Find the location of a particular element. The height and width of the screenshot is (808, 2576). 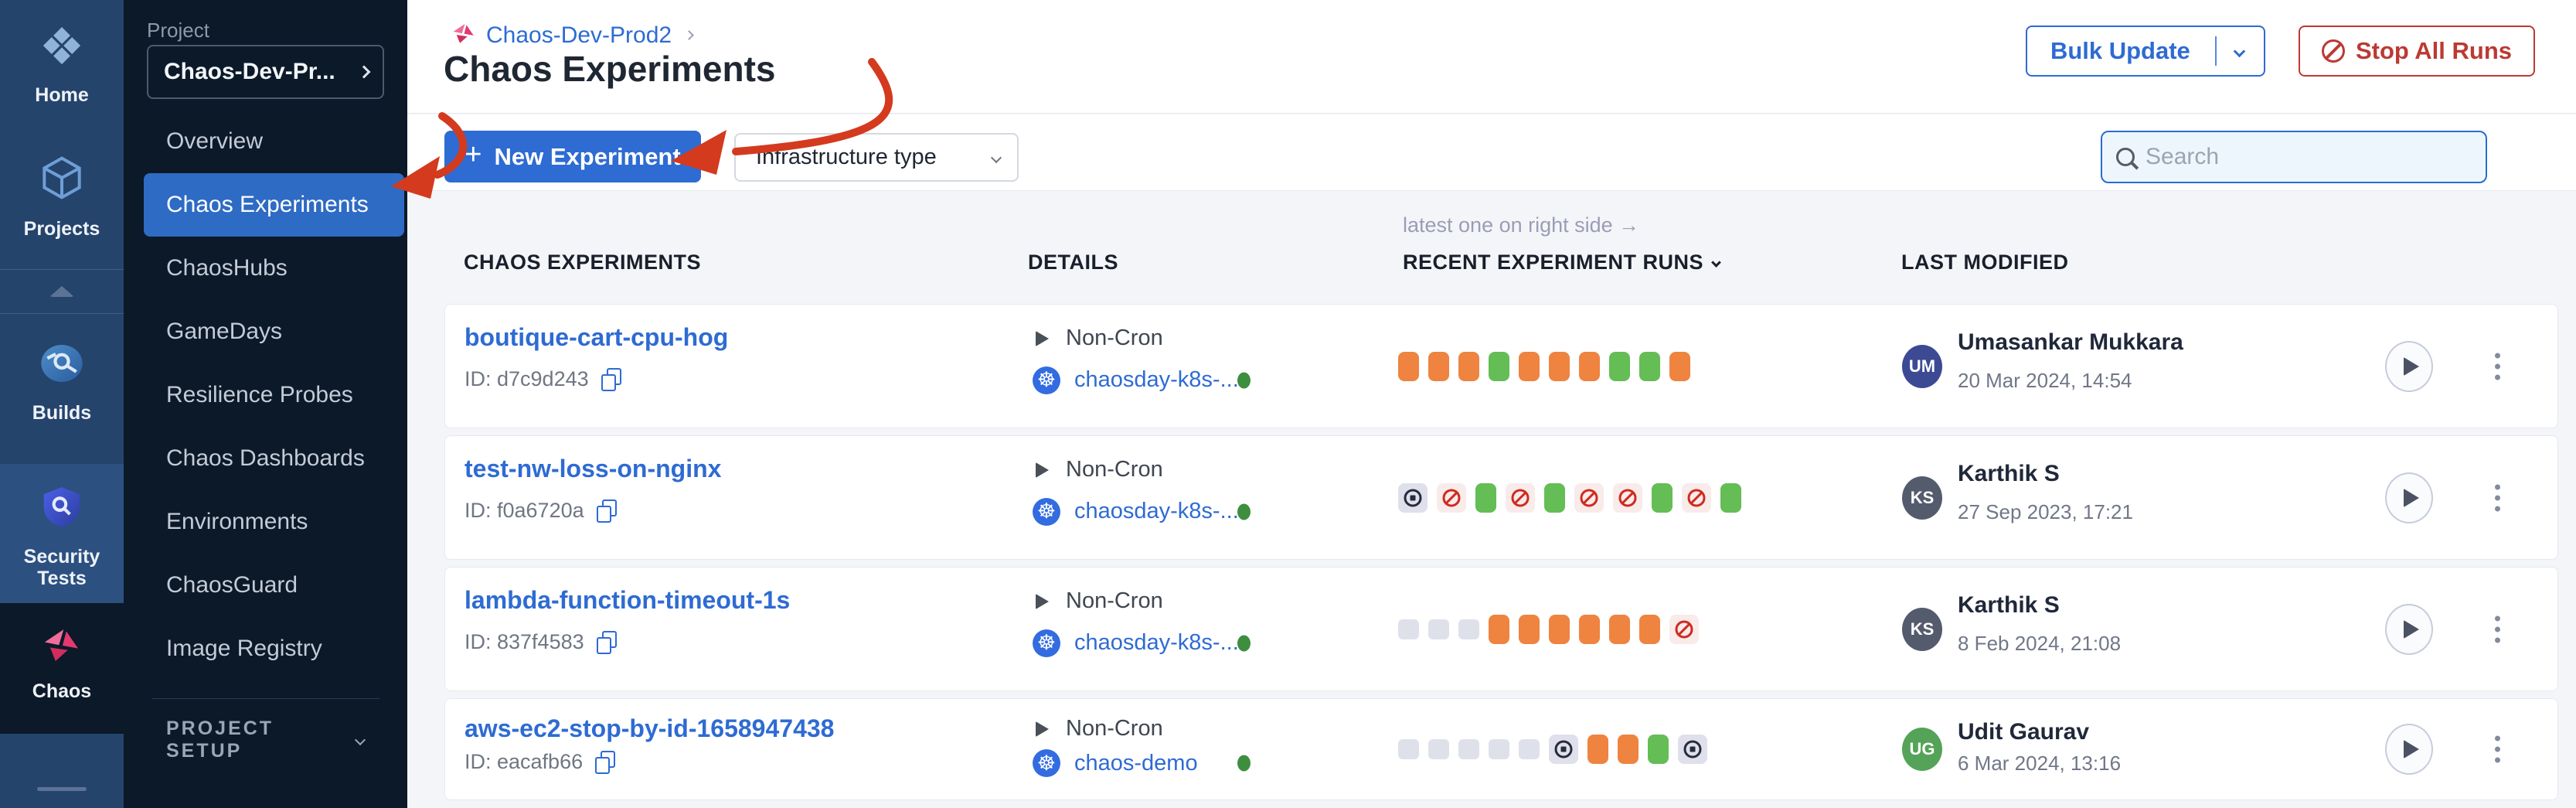

kubernetes-icon is located at coordinates (1046, 763).